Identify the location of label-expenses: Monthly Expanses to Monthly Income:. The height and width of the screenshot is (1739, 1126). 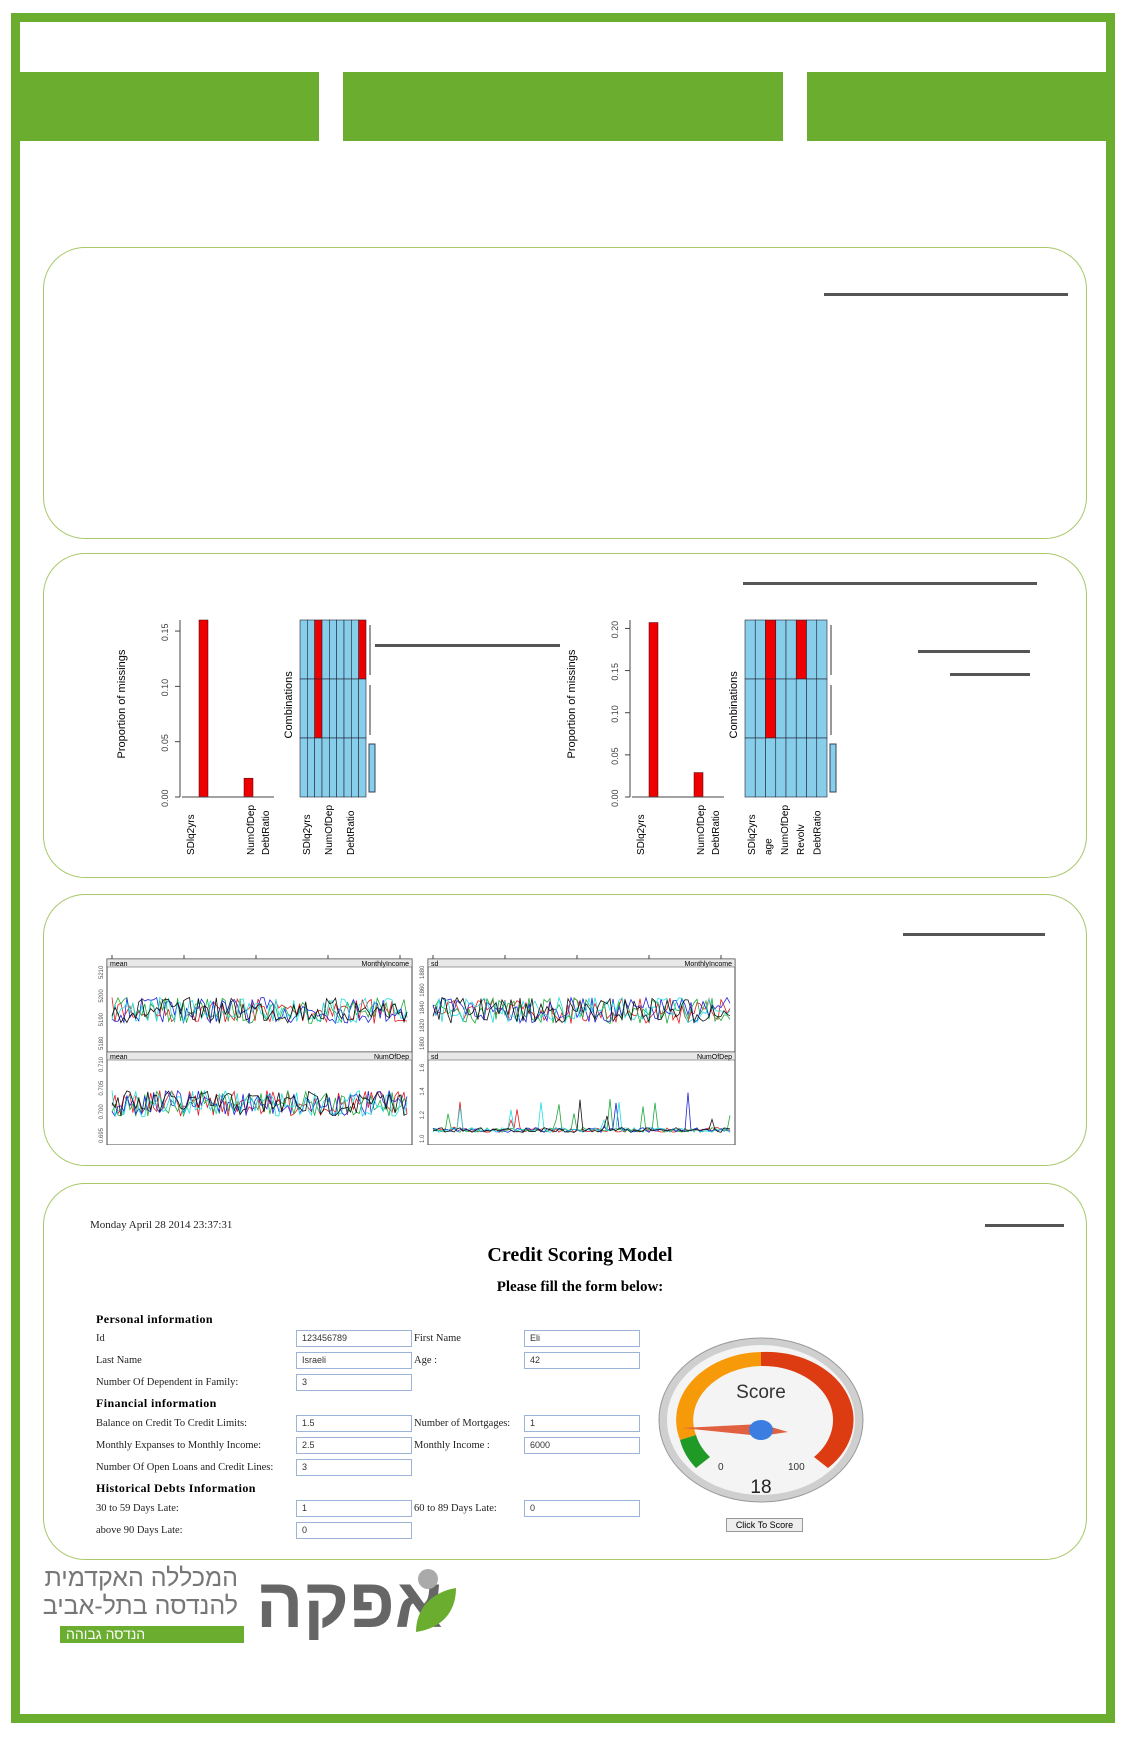
(179, 1445).